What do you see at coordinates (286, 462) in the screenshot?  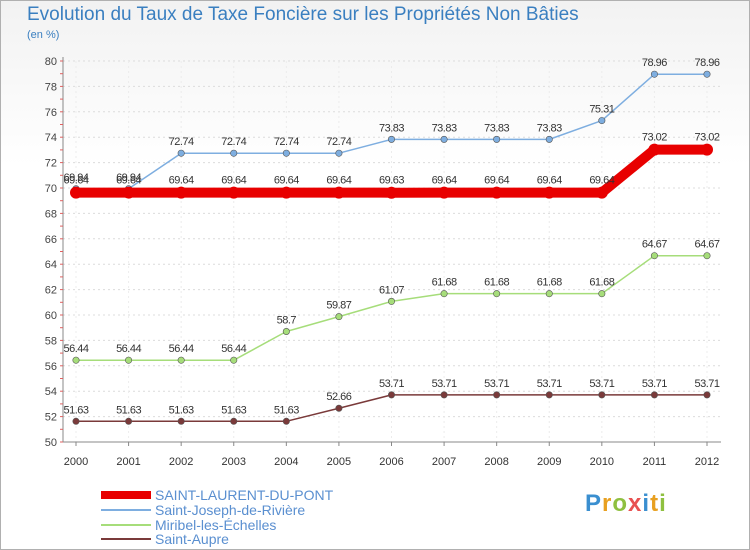 I see `x-tick-label: 2004` at bounding box center [286, 462].